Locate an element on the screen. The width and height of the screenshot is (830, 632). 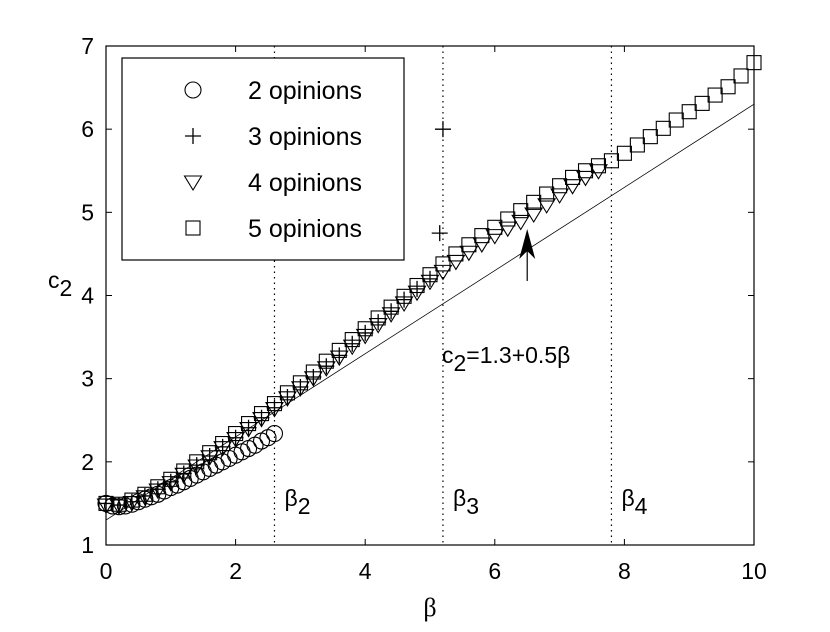
beta-line-label: β2 is located at coordinates (297, 502).